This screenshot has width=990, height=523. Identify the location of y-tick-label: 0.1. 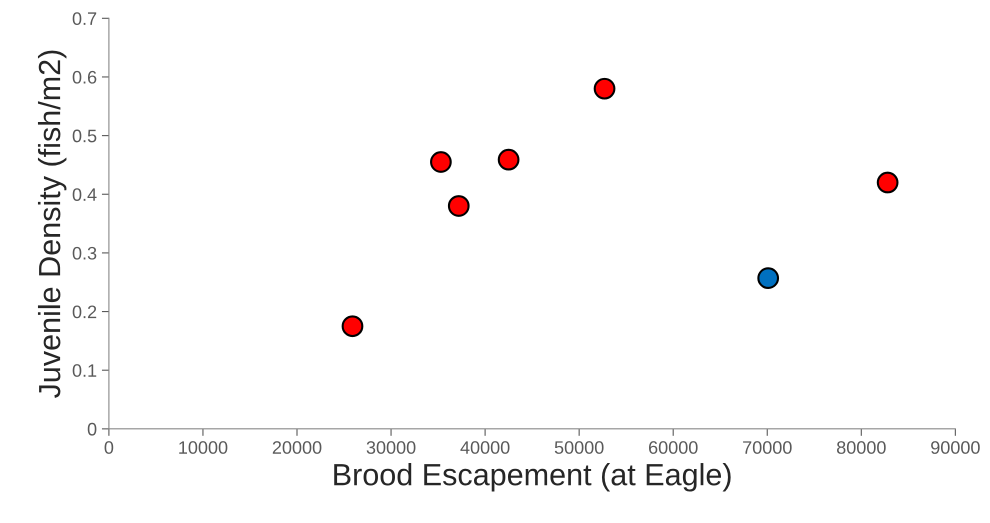
(84, 370).